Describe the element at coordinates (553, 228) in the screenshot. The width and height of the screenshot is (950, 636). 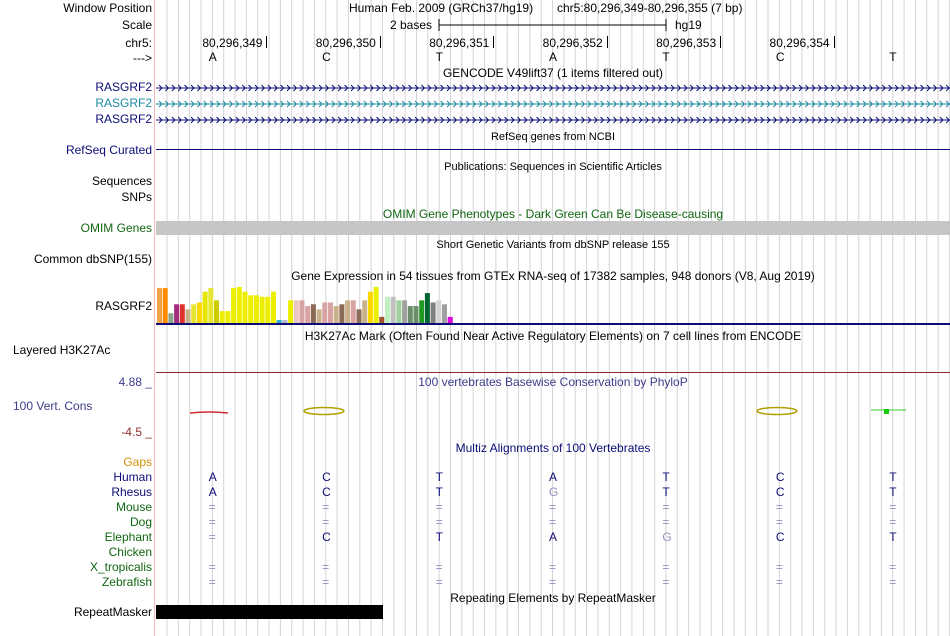
I see `omim-gene-block` at that location.